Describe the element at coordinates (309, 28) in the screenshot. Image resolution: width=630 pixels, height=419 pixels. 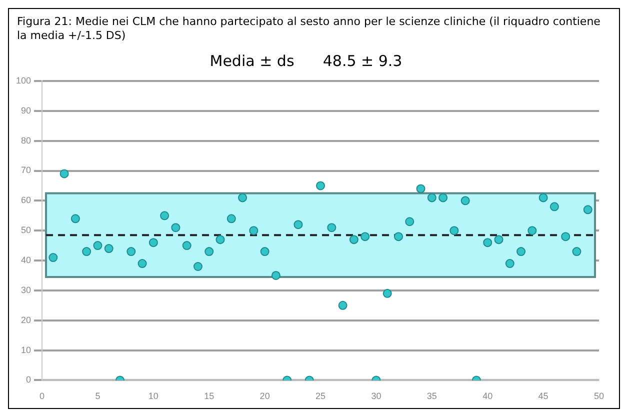
I see `text: Figura 21: Medie nei CLM che hanno partecipato al sesto anno per le scienze cliniche (il riquadro contiene la media +/-1.5 DS)` at that location.